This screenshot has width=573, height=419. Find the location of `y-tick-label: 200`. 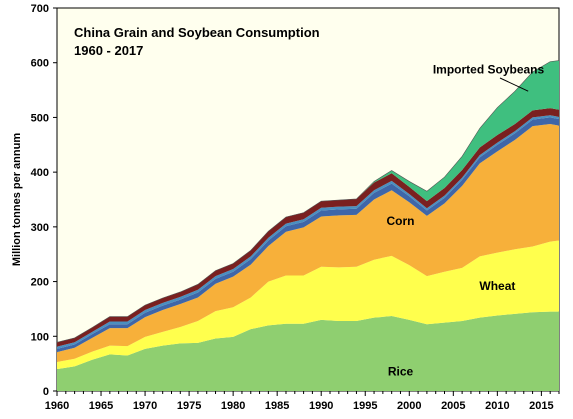

y-tick-label: 200 is located at coordinates (40, 283).